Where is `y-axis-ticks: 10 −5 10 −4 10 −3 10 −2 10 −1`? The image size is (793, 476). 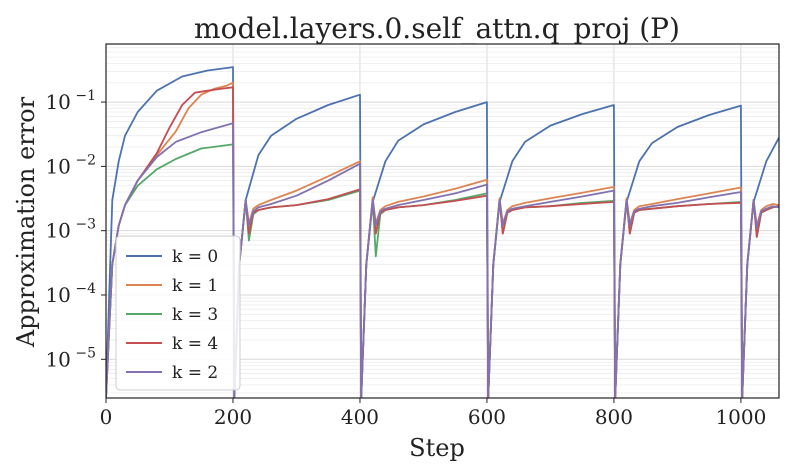 y-axis-ticks: 10 −5 10 −4 10 −3 10 −2 10 −1 is located at coordinates (75, 229).